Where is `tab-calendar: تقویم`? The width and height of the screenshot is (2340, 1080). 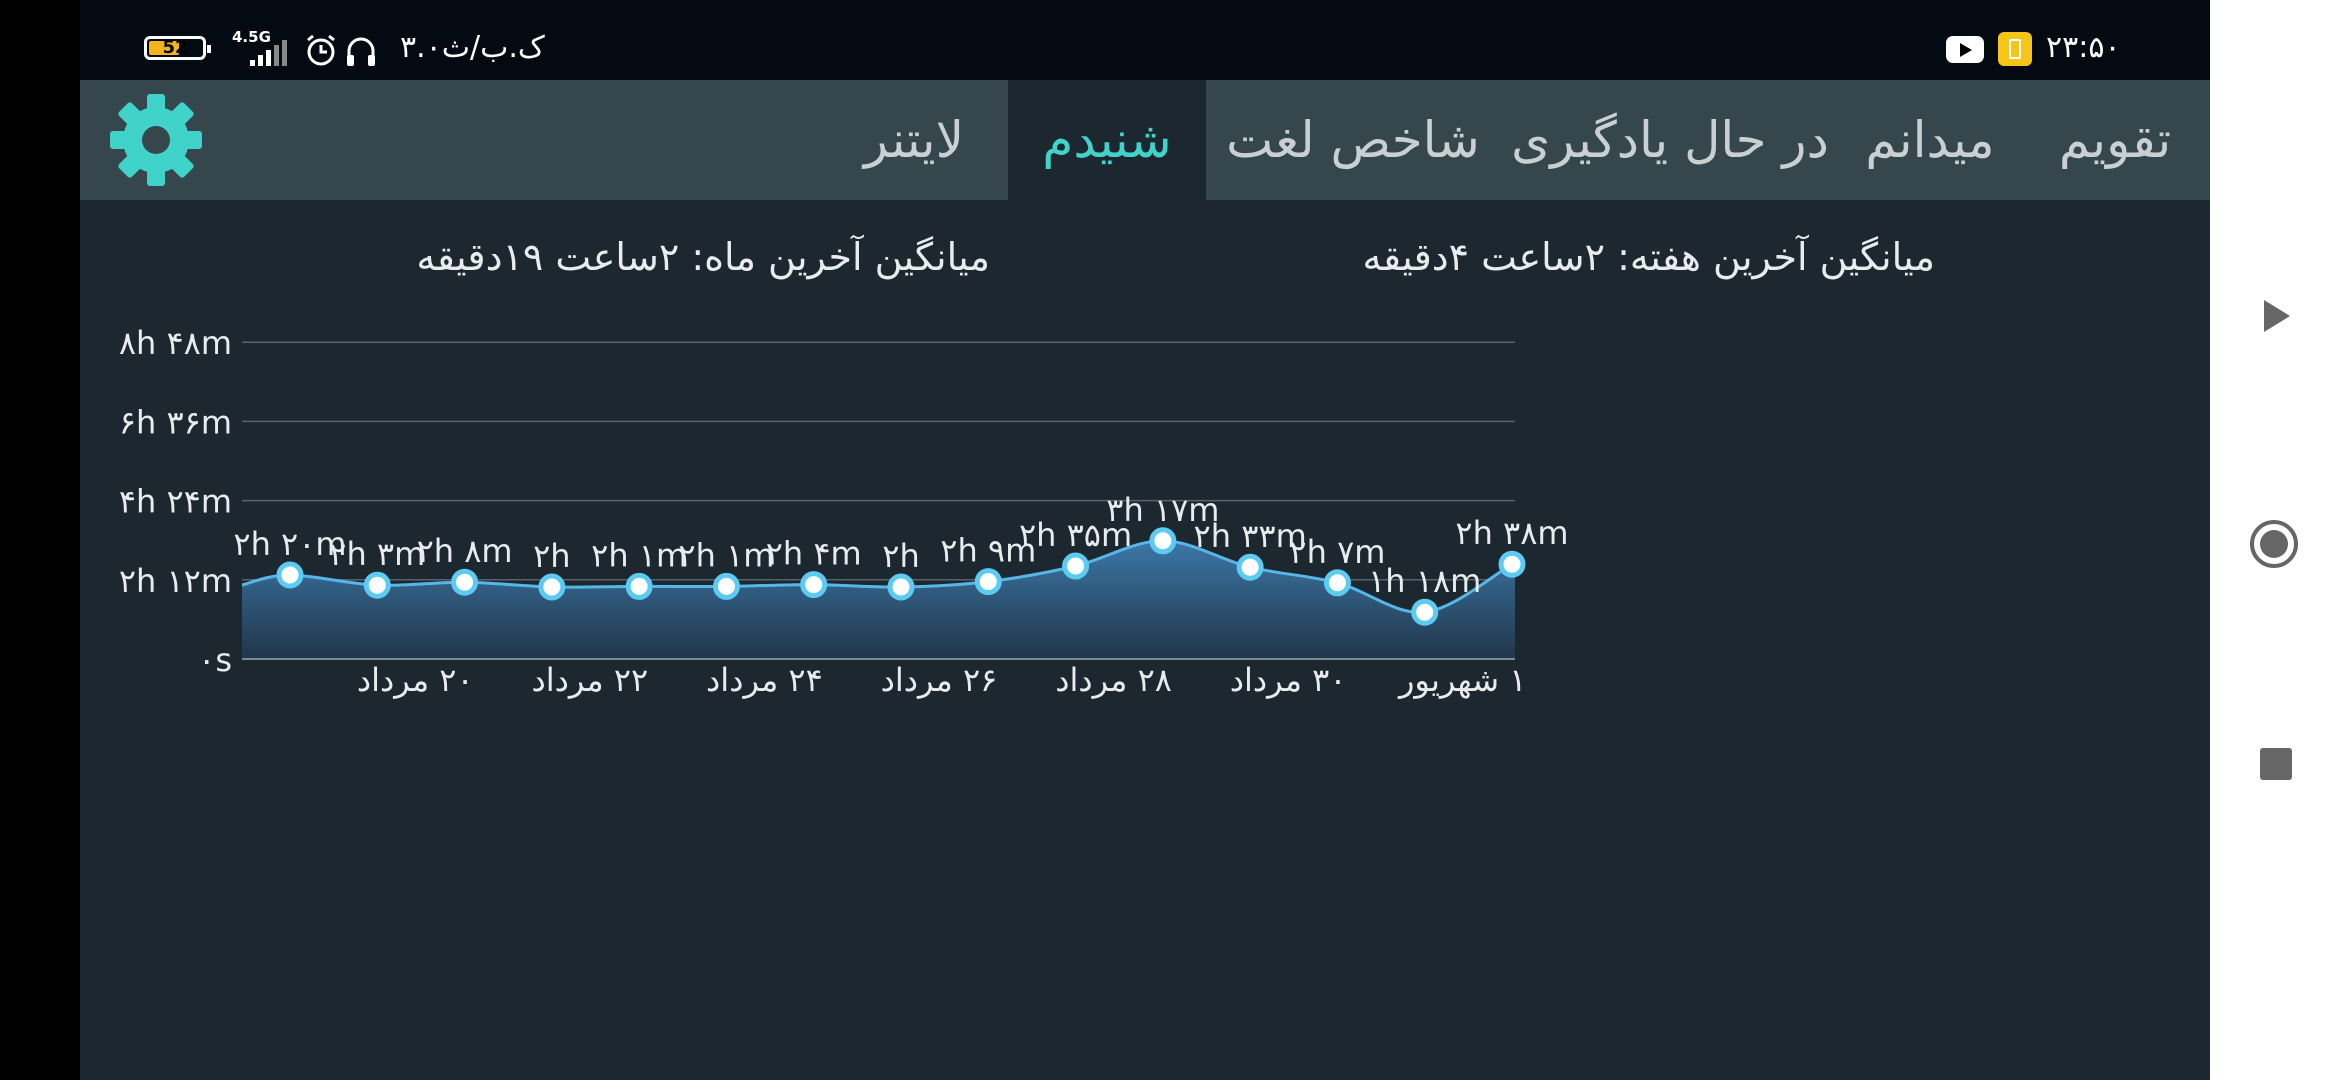
tab-calendar: تقویم is located at coordinates (2115, 140).